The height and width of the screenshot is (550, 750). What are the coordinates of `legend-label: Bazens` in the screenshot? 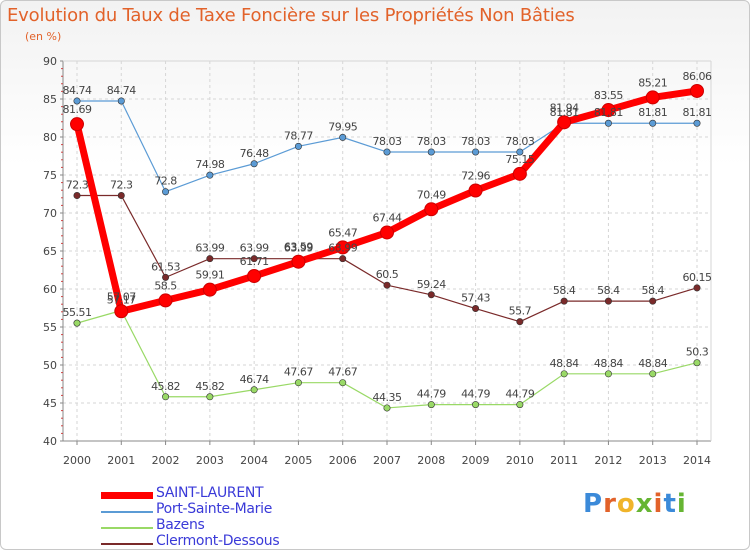 It's located at (180, 525).